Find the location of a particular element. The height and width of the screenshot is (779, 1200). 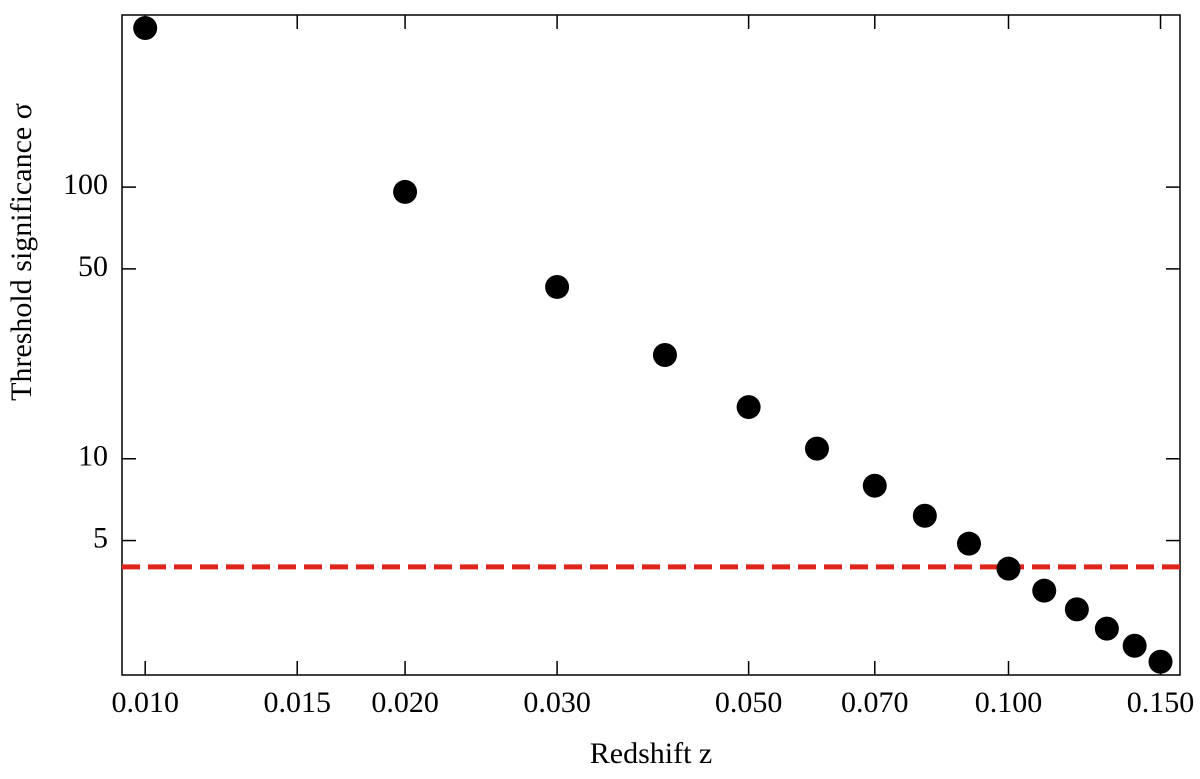

x-tick-label: 0.030 is located at coordinates (557, 702).